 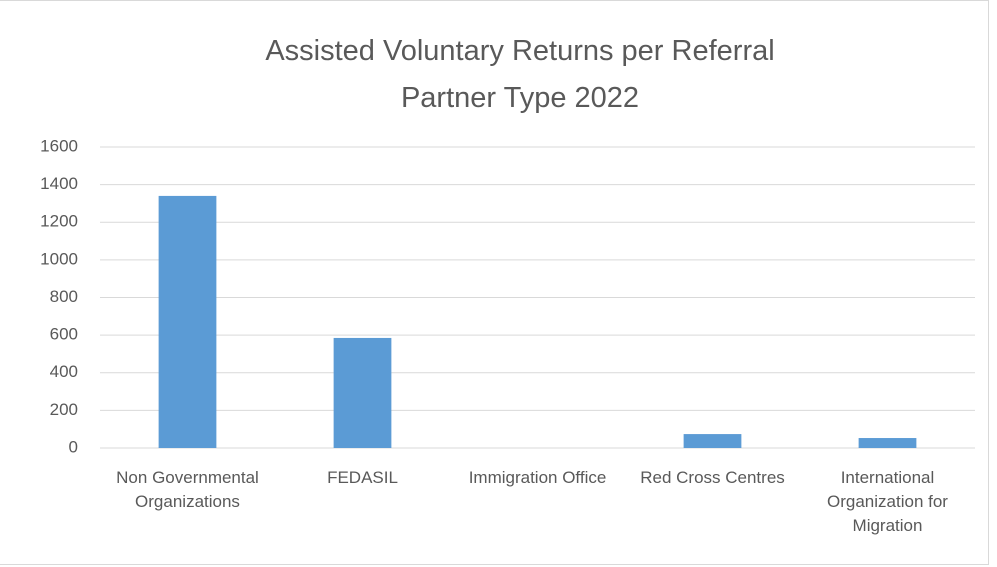 What do you see at coordinates (887, 501) in the screenshot?
I see `x-tick-label: International Organization for Migration` at bounding box center [887, 501].